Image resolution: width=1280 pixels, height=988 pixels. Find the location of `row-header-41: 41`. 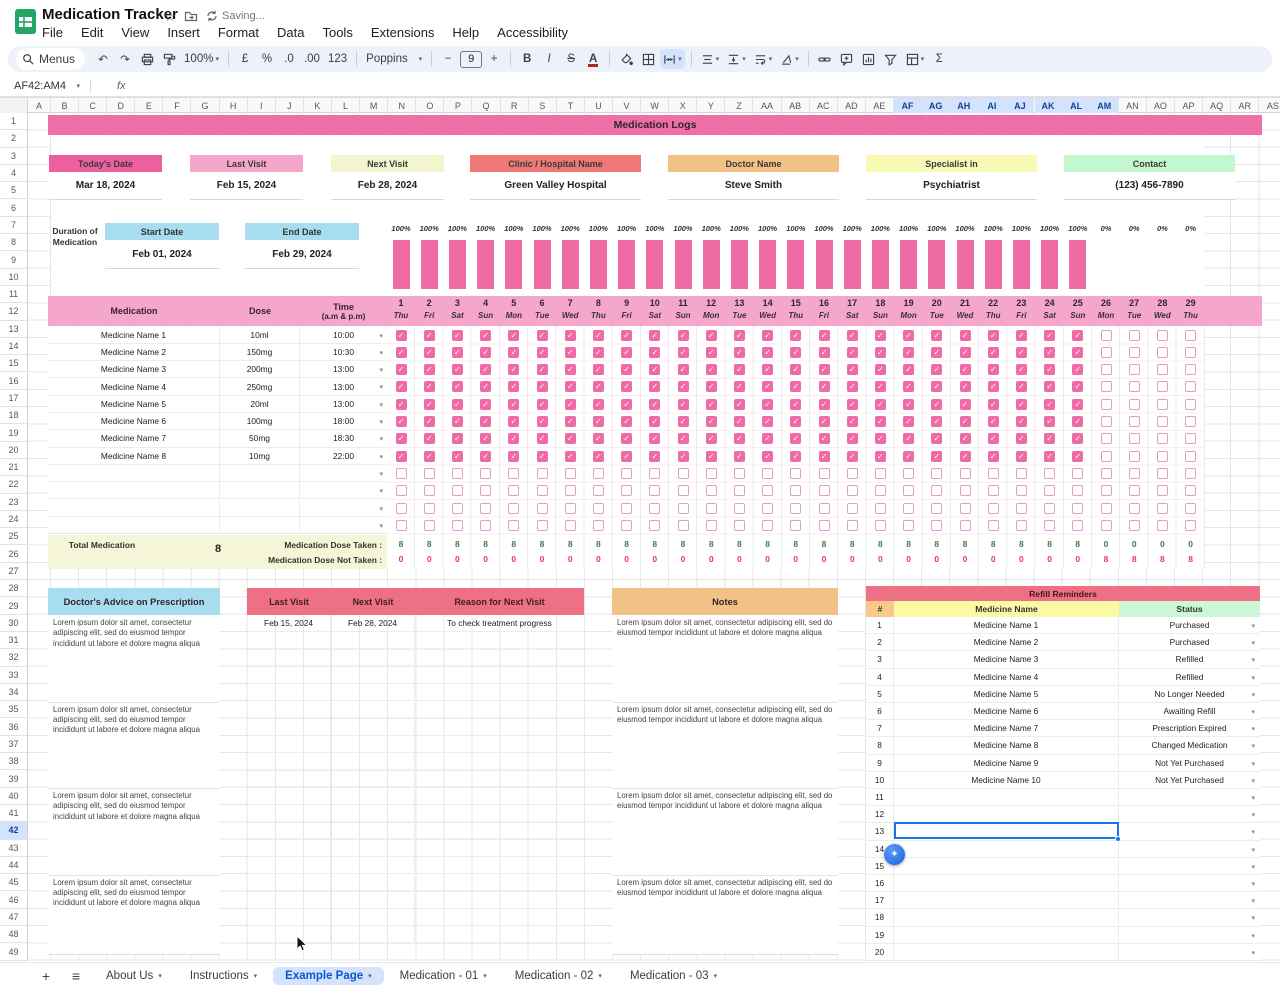

row-header-41: 41 is located at coordinates (14, 814).